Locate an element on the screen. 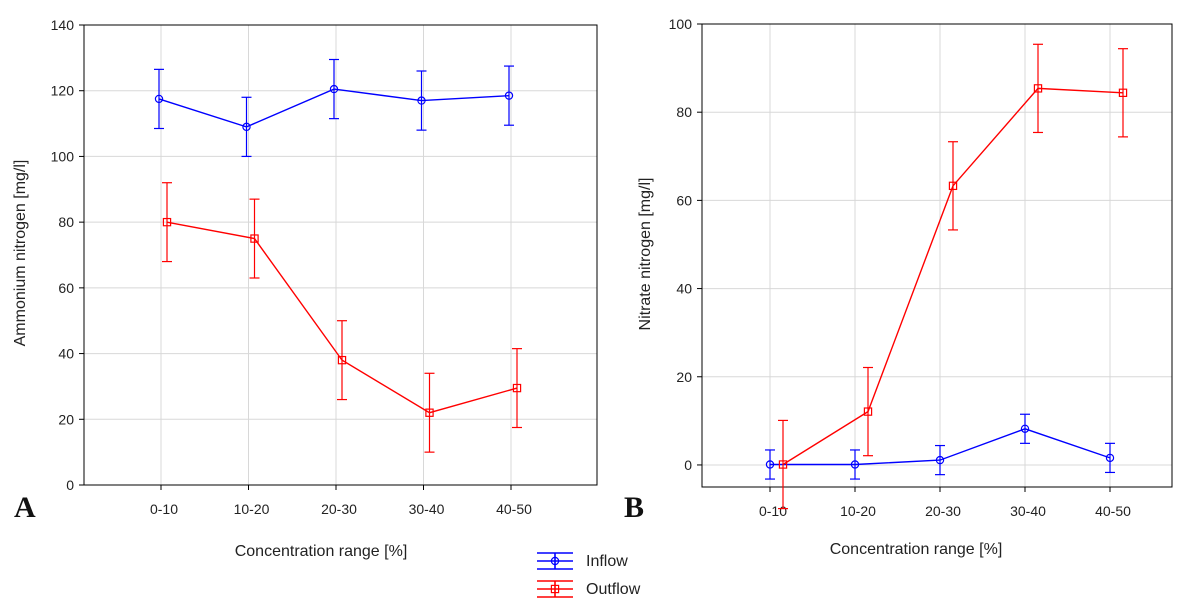 The width and height of the screenshot is (1192, 601). legend-item-outflow: Outflow is located at coordinates (589, 589).